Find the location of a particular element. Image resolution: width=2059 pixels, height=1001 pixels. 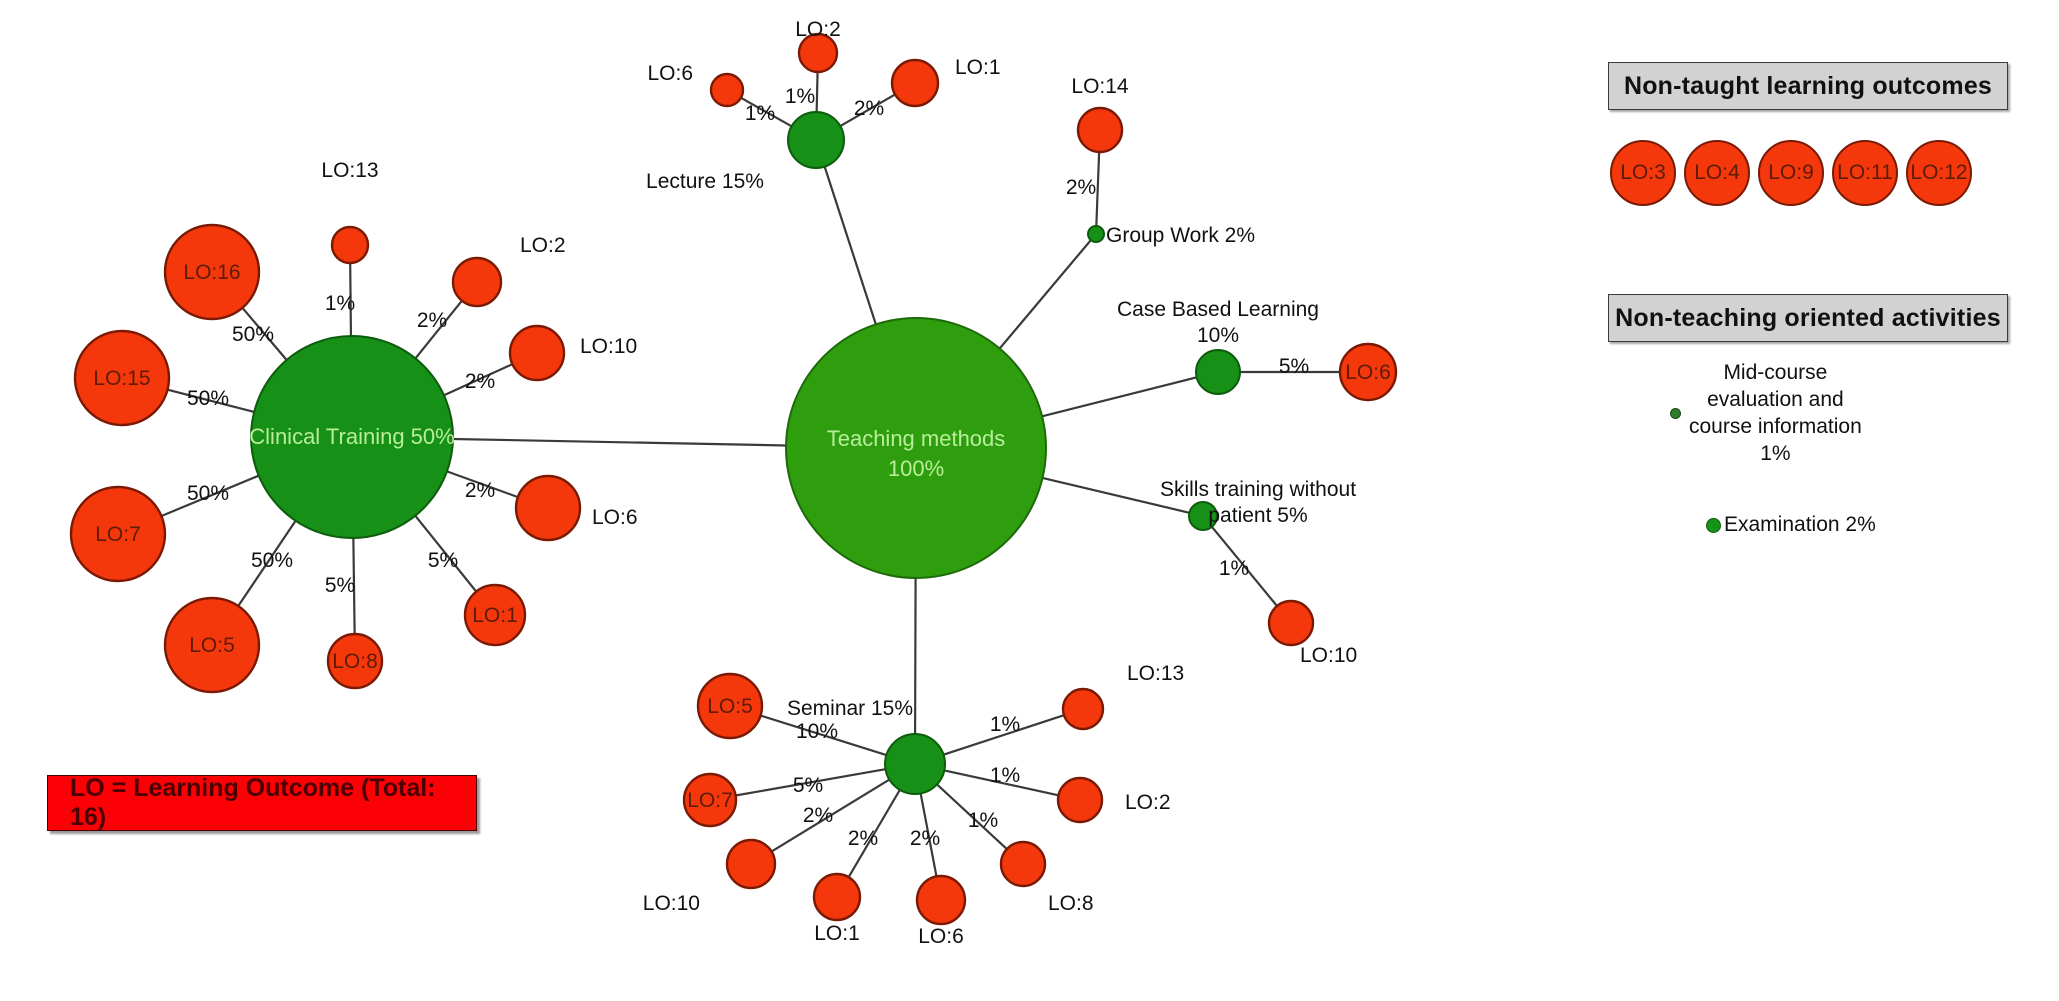

edge-root-to-clinical-training is located at coordinates (619, 442).